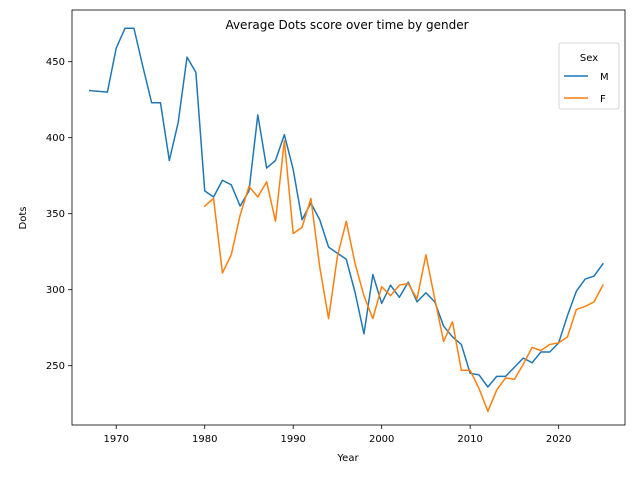 Image resolution: width=640 pixels, height=480 pixels. Describe the element at coordinates (347, 458) in the screenshot. I see `x-axis-label: Year` at that location.